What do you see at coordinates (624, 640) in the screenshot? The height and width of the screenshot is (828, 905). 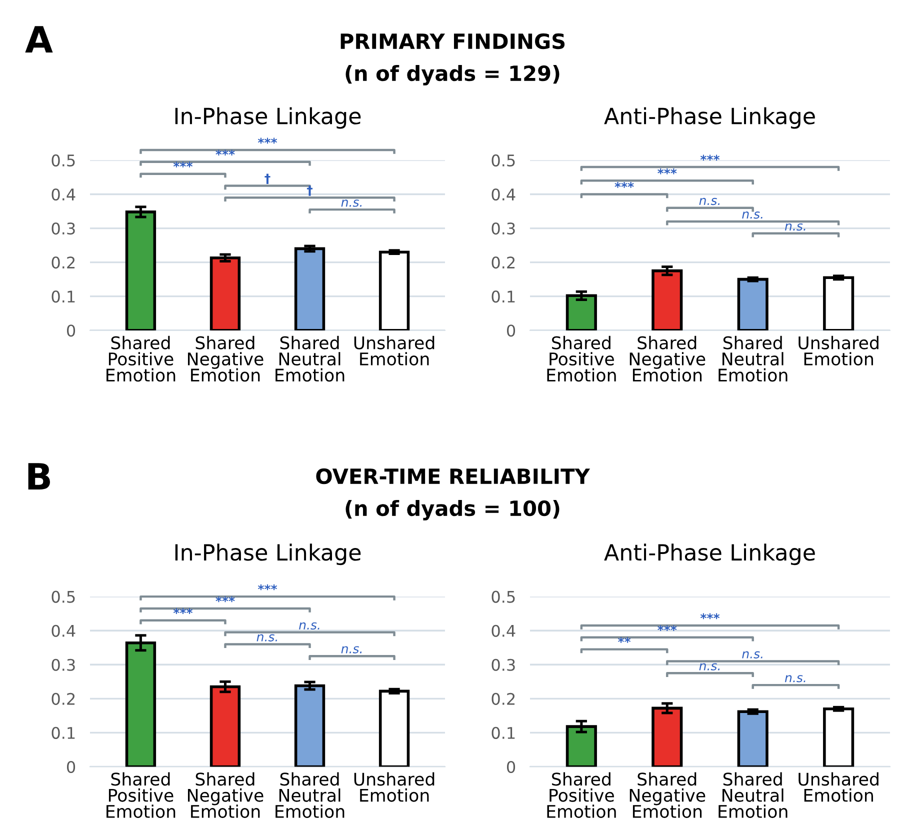 I see `annotation: **` at bounding box center [624, 640].